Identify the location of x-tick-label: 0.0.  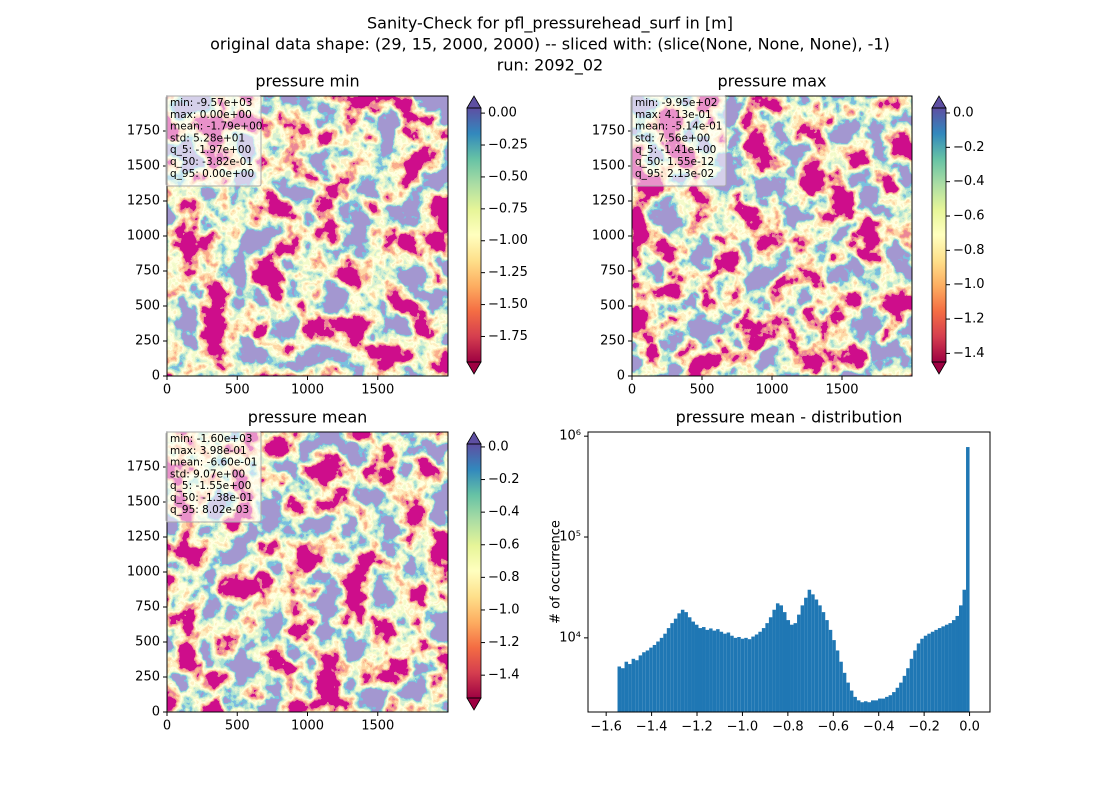
(969, 727).